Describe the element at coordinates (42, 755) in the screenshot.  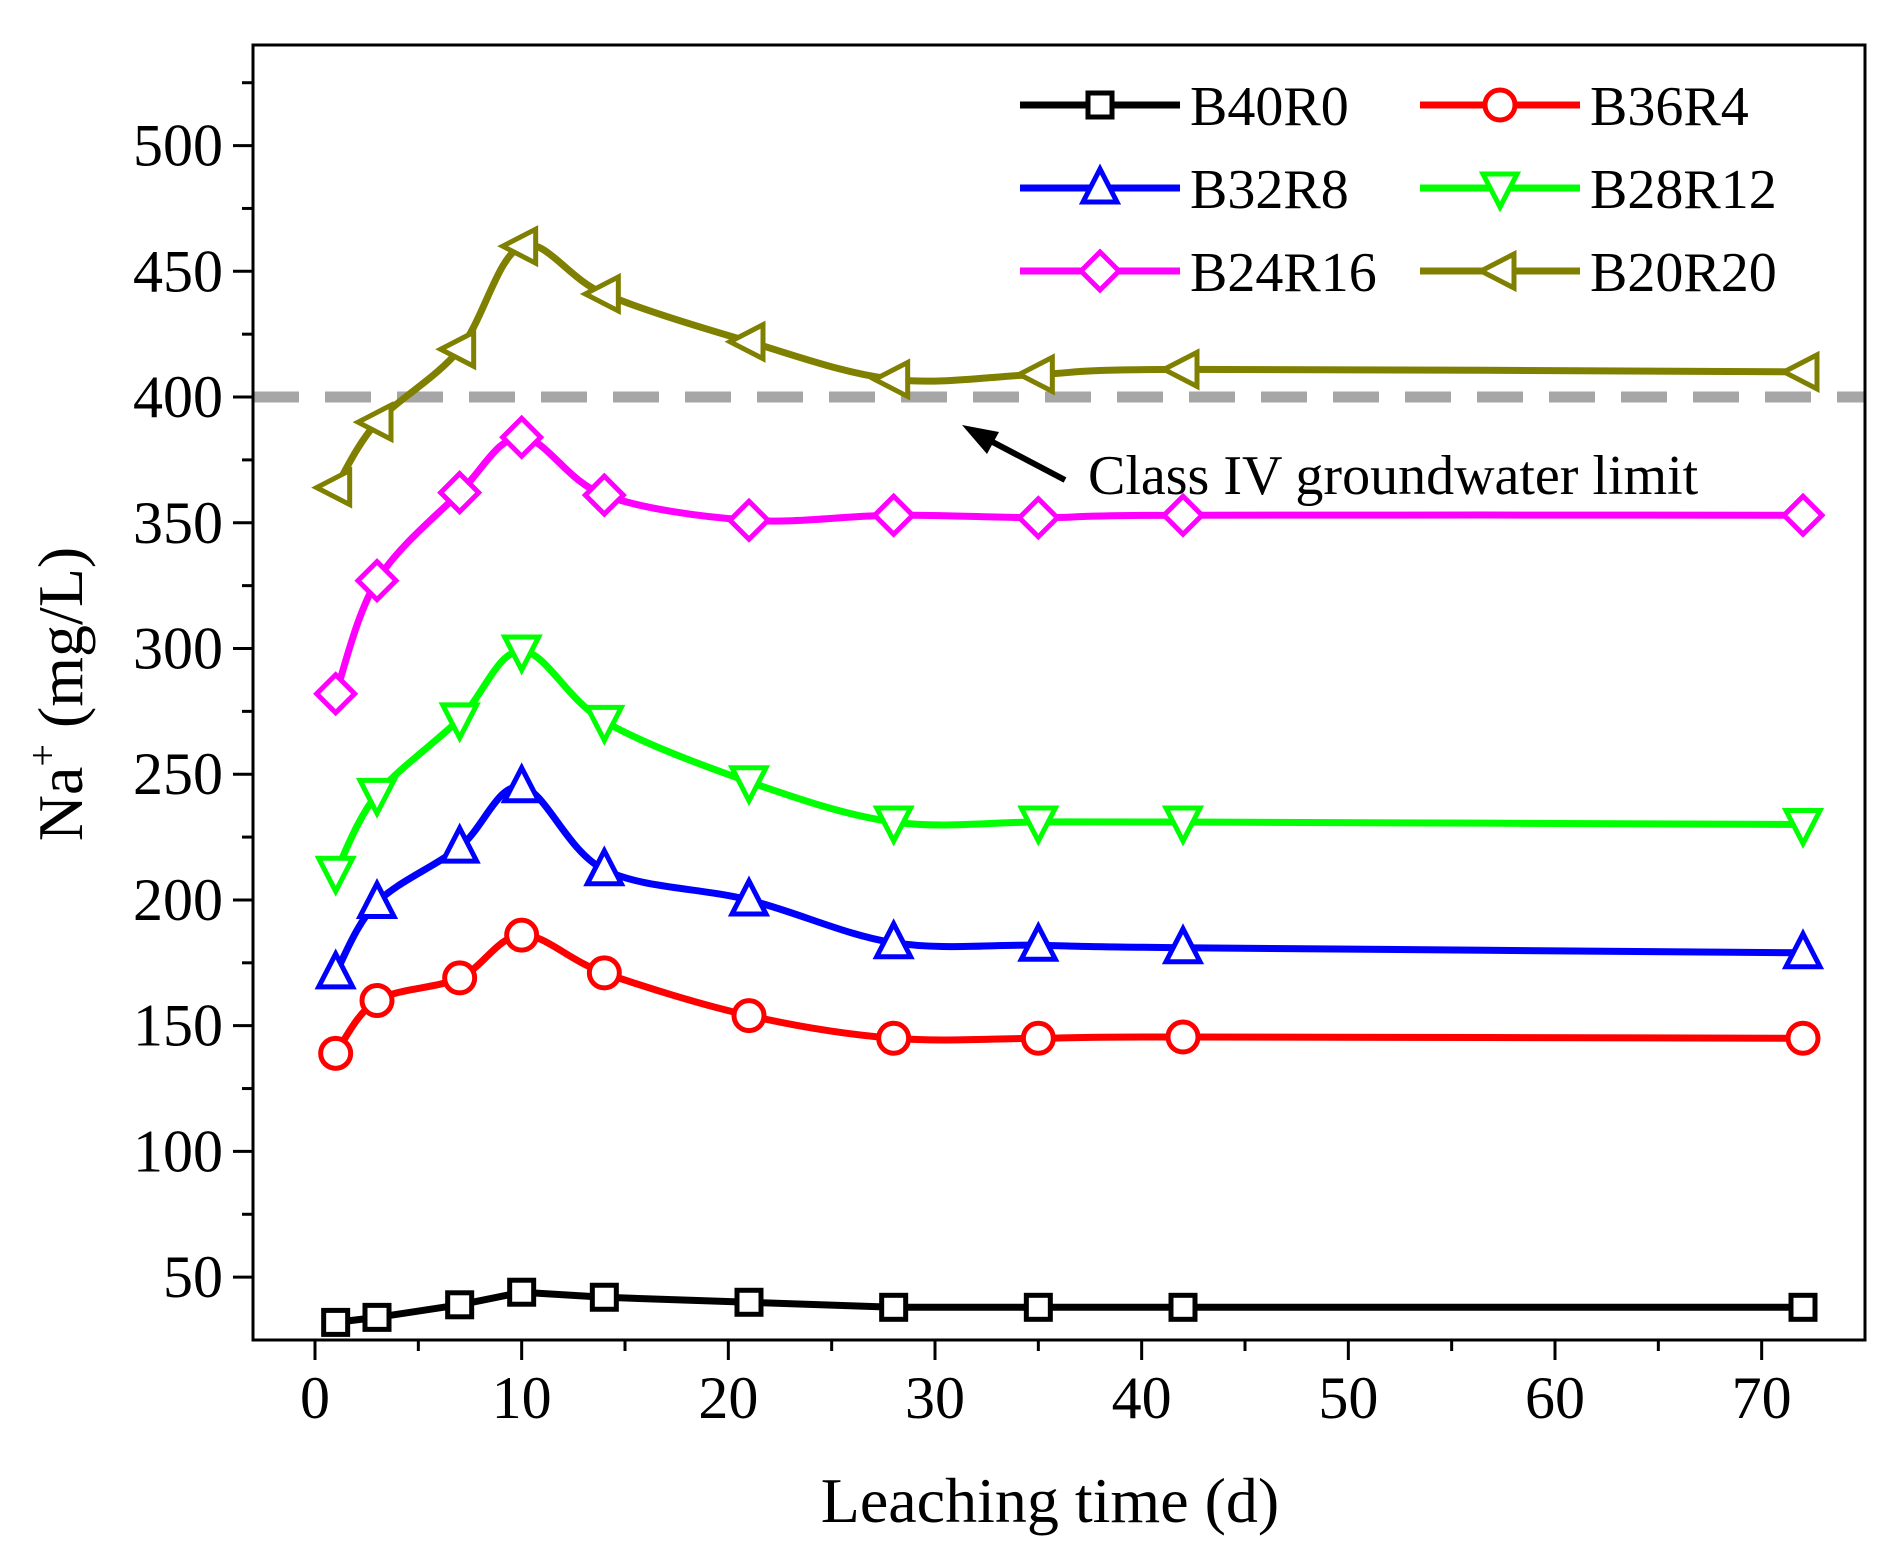
I see `y-axis-title-superscript: +` at that location.